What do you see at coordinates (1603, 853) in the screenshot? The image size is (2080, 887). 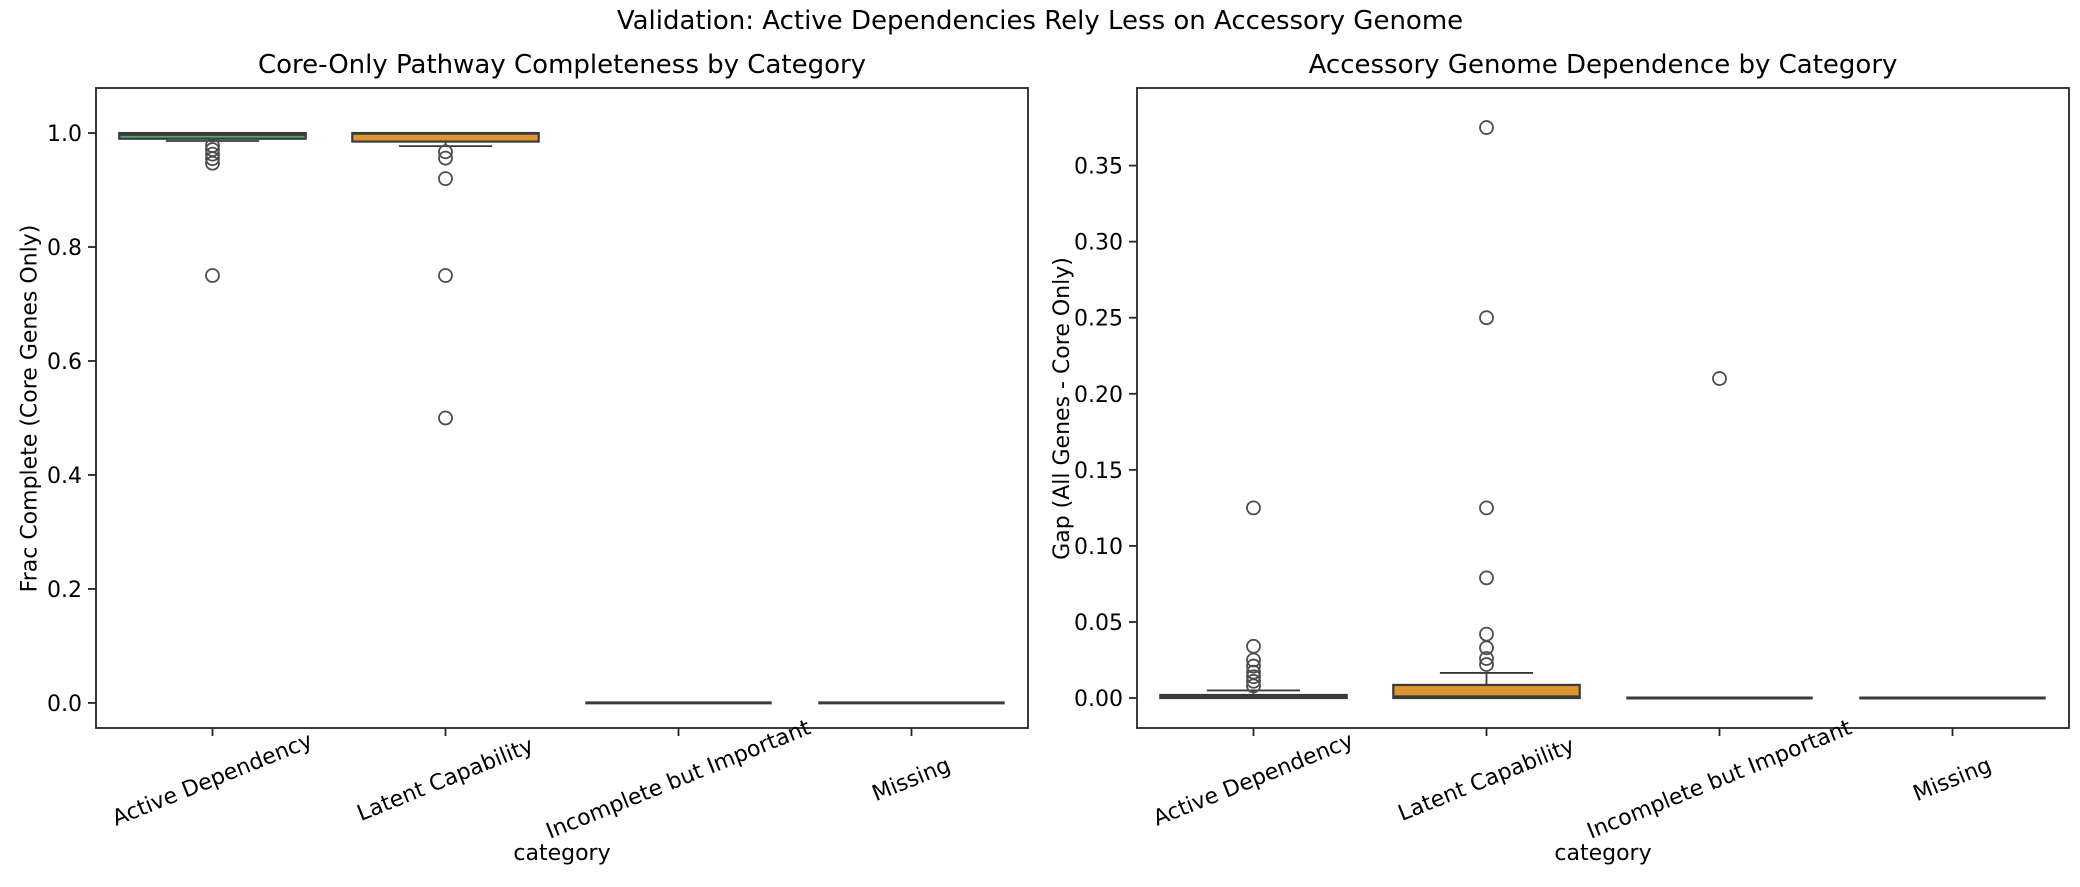 I see `right-x-axis-label: category` at bounding box center [1603, 853].